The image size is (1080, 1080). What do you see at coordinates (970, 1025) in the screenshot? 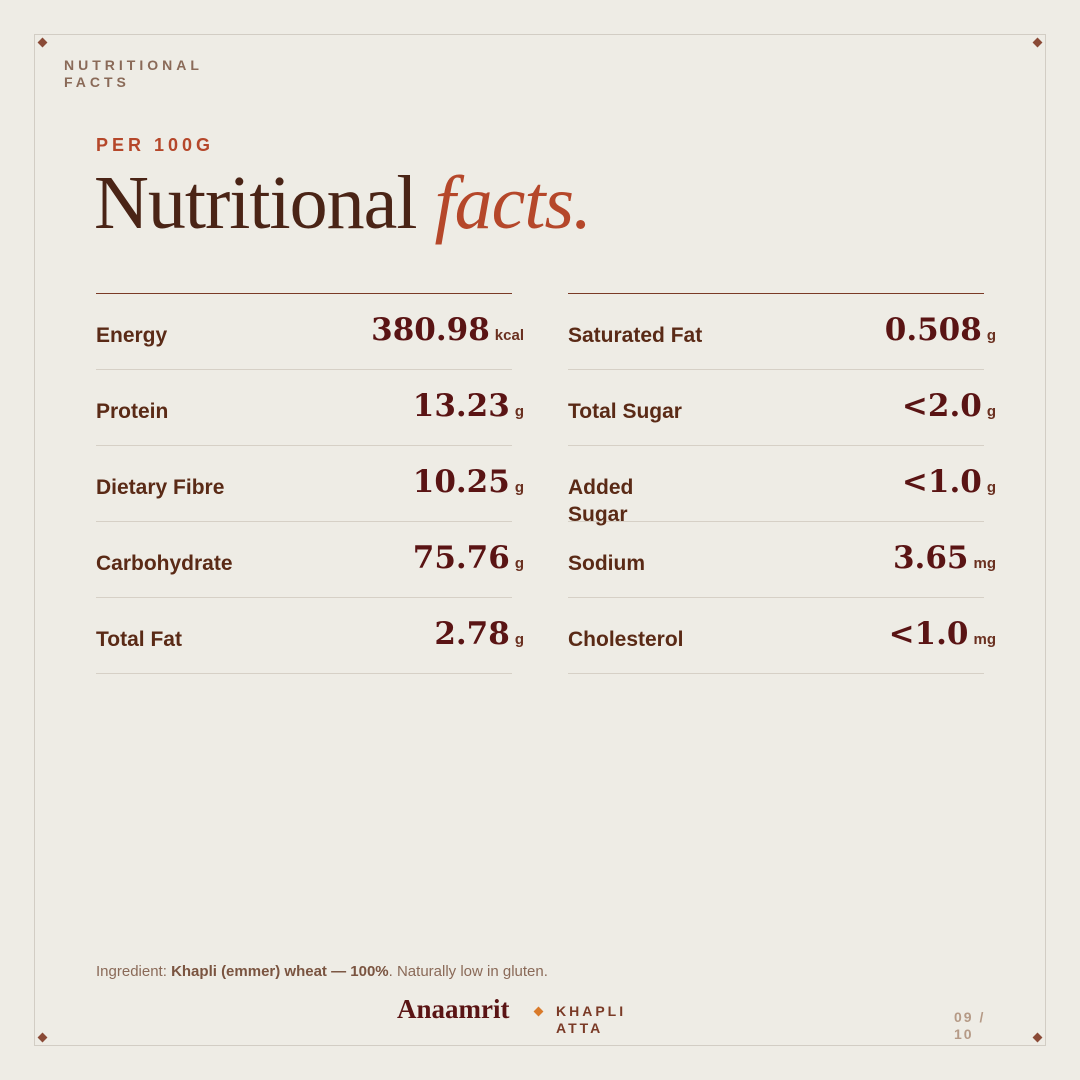
I see `page-number: 09 / 10` at bounding box center [970, 1025].